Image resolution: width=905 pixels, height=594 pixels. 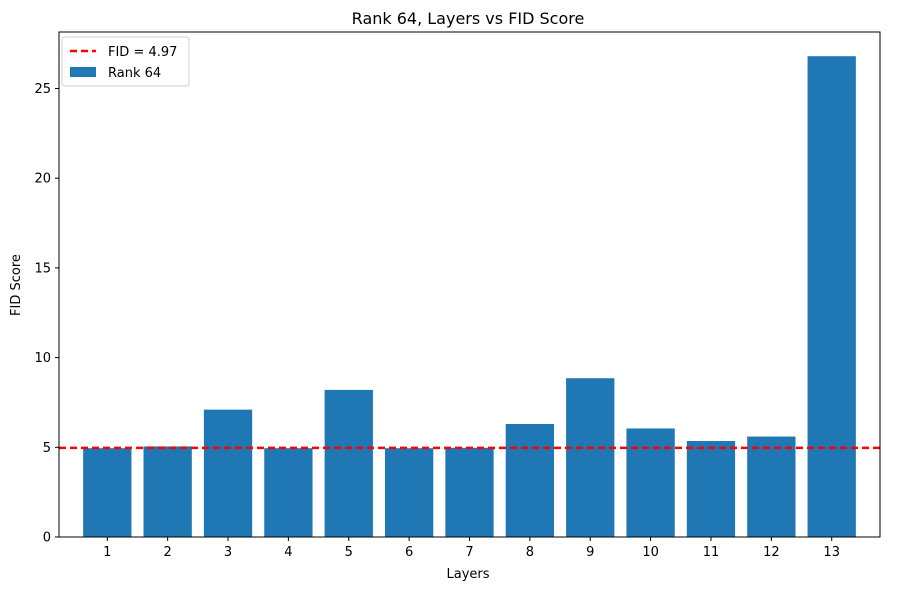 What do you see at coordinates (467, 574) in the screenshot?
I see `x-axis-label: Layers` at bounding box center [467, 574].